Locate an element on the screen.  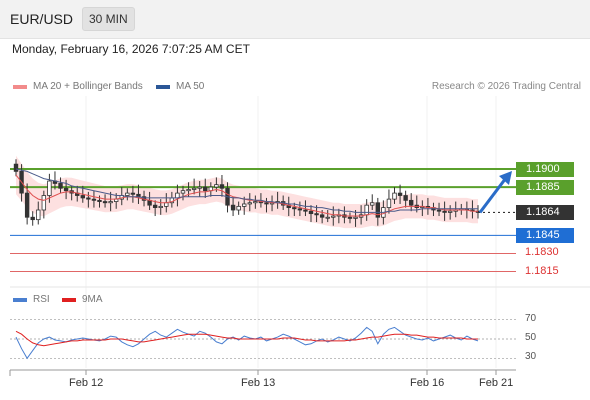
rsi-tick-30: 30 is located at coordinates (531, 357).